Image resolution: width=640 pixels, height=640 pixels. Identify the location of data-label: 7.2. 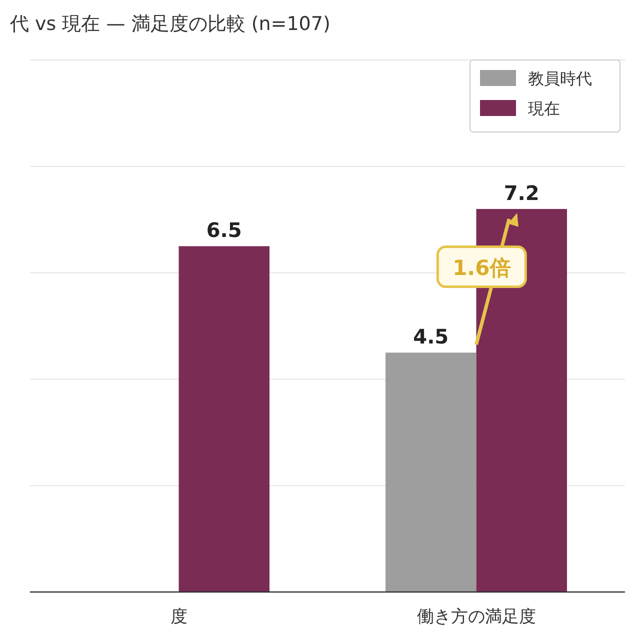
(522, 192).